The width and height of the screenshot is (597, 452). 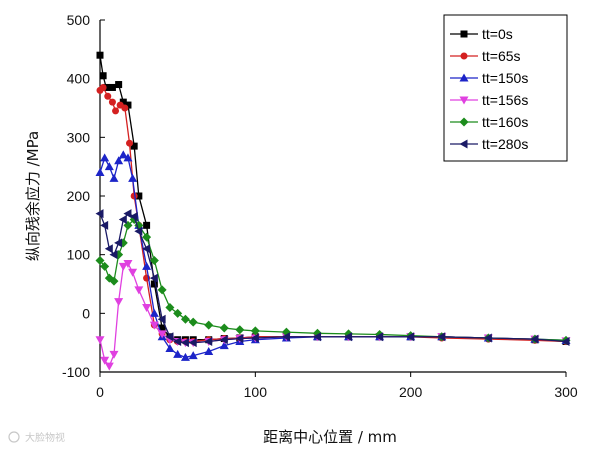 I want to click on legend-label: tt=160s, so click(x=505, y=122).